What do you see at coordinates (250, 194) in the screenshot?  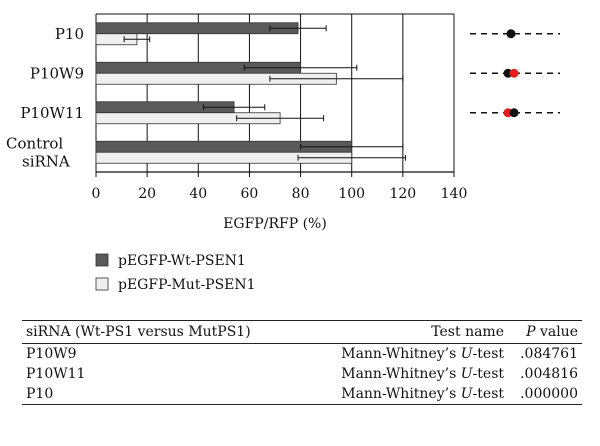 I see `x-tick-label: 60` at bounding box center [250, 194].